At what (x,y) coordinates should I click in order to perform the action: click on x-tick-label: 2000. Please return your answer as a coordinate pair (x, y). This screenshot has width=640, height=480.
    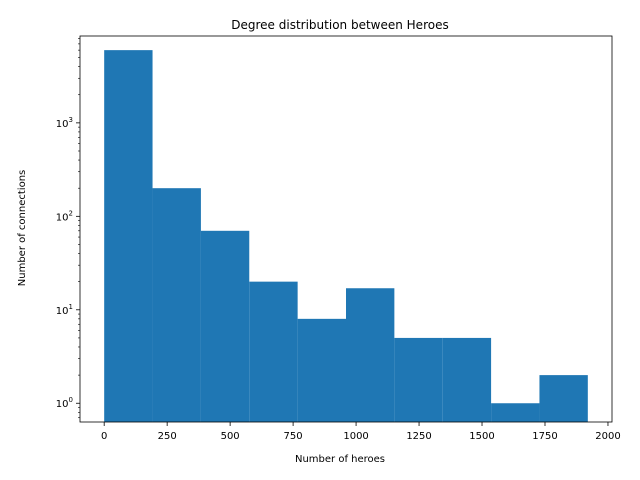
    Looking at the image, I should click on (607, 436).